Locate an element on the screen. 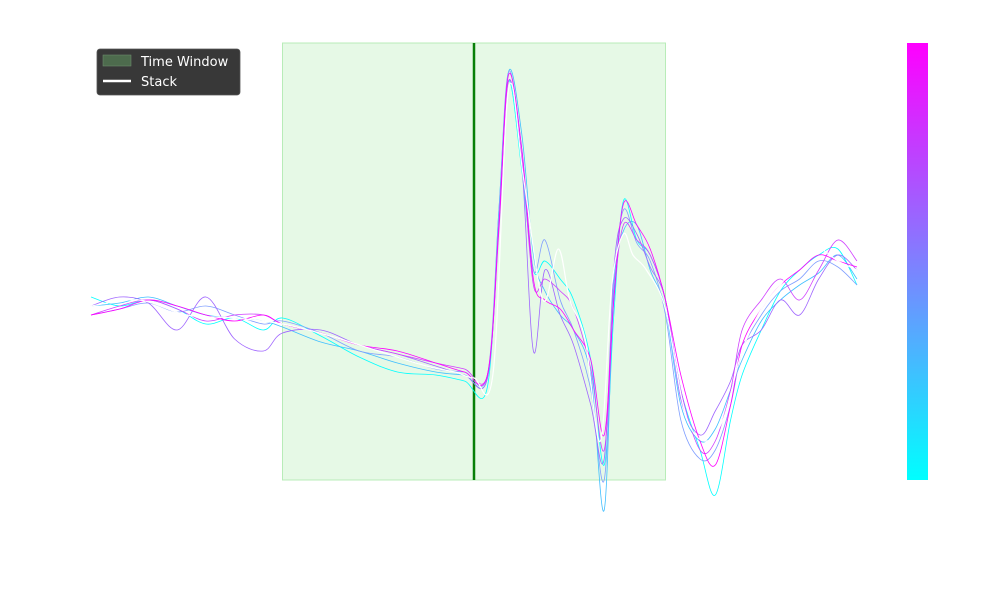 The width and height of the screenshot is (1000, 600). colorbar is located at coordinates (917, 261).